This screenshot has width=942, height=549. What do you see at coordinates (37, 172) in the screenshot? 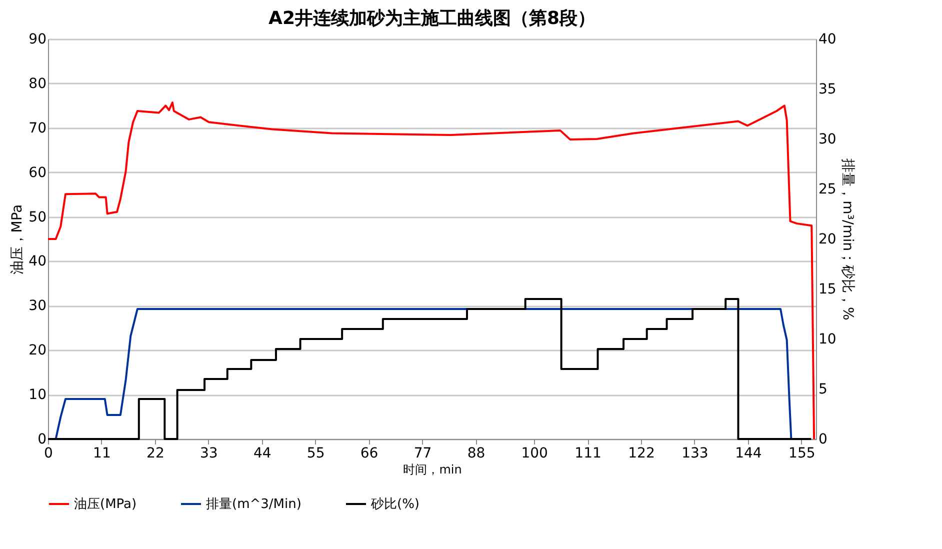
I see `y-tick-label: 60` at bounding box center [37, 172].